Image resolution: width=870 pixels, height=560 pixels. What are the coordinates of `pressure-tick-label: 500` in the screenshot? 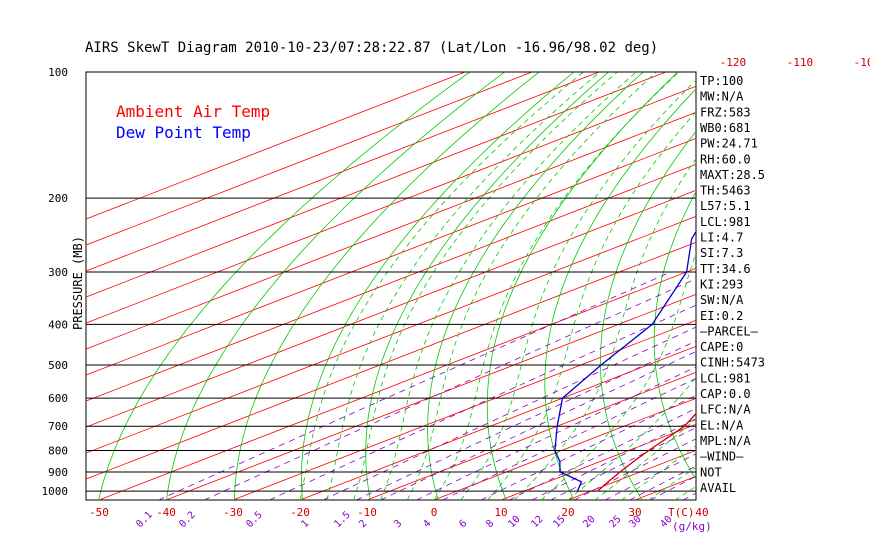 It's located at (58, 365).